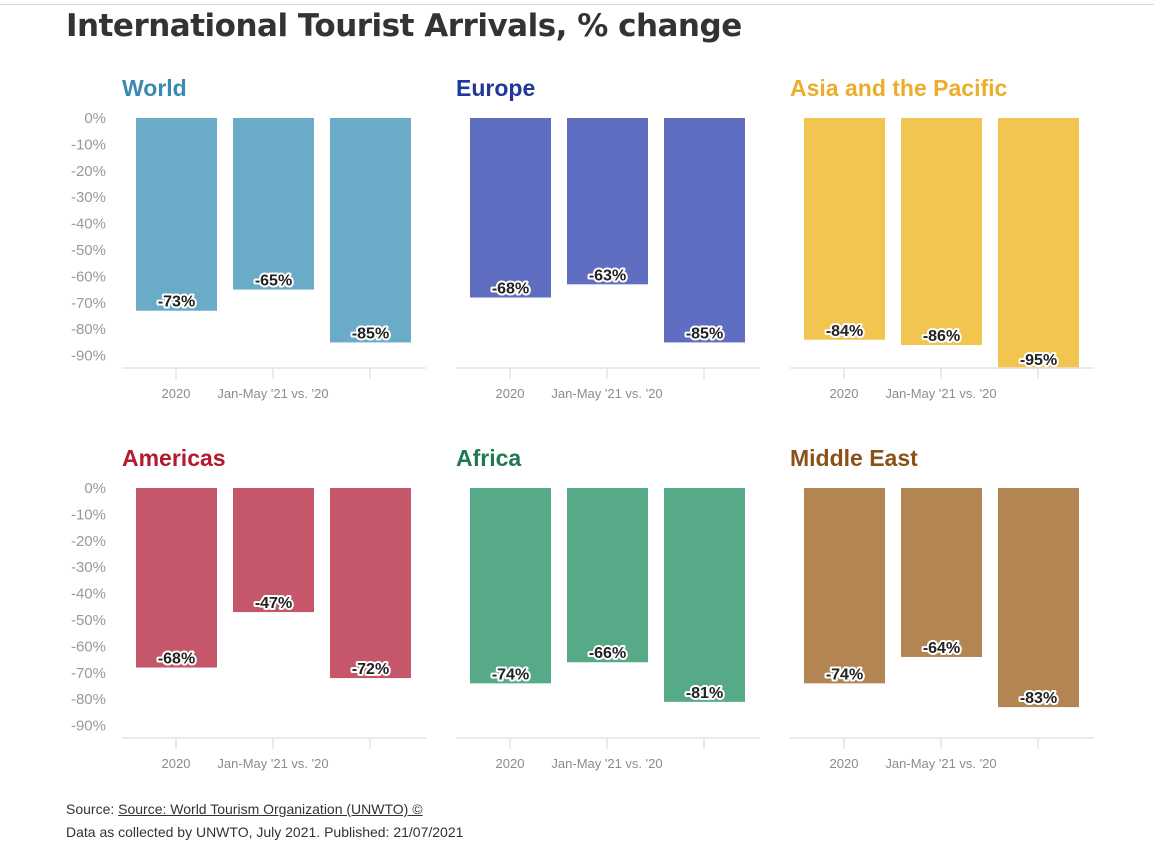 The width and height of the screenshot is (1154, 849). What do you see at coordinates (854, 458) in the screenshot?
I see `panel-title: Middle East` at bounding box center [854, 458].